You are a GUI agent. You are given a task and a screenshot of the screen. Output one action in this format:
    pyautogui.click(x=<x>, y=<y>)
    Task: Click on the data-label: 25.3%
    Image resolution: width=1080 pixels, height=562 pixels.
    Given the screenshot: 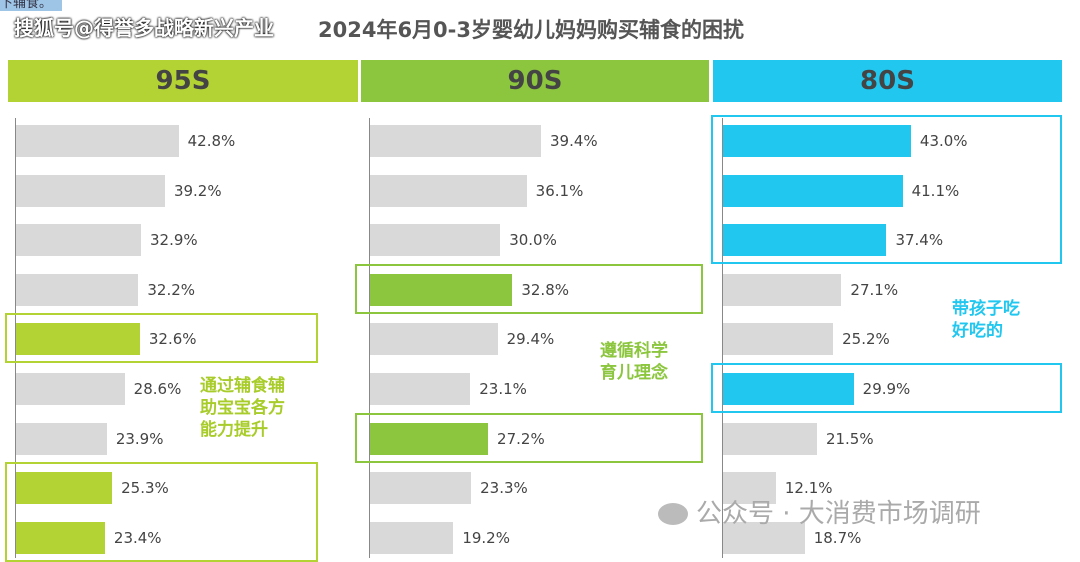 What is the action you would take?
    pyautogui.click(x=145, y=488)
    